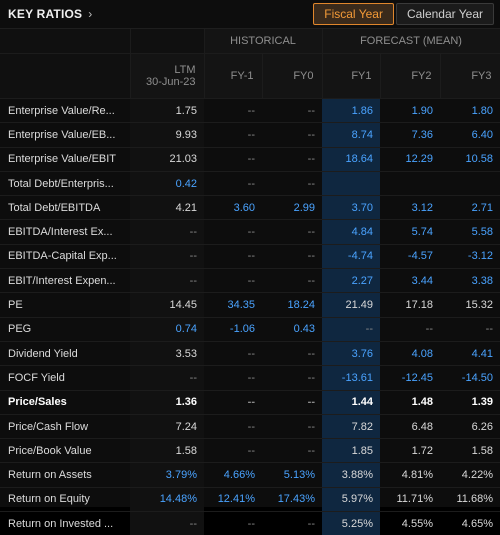 This screenshot has height=535, width=500. What do you see at coordinates (167, 135) in the screenshot?
I see `value-cell: 9.93` at bounding box center [167, 135].